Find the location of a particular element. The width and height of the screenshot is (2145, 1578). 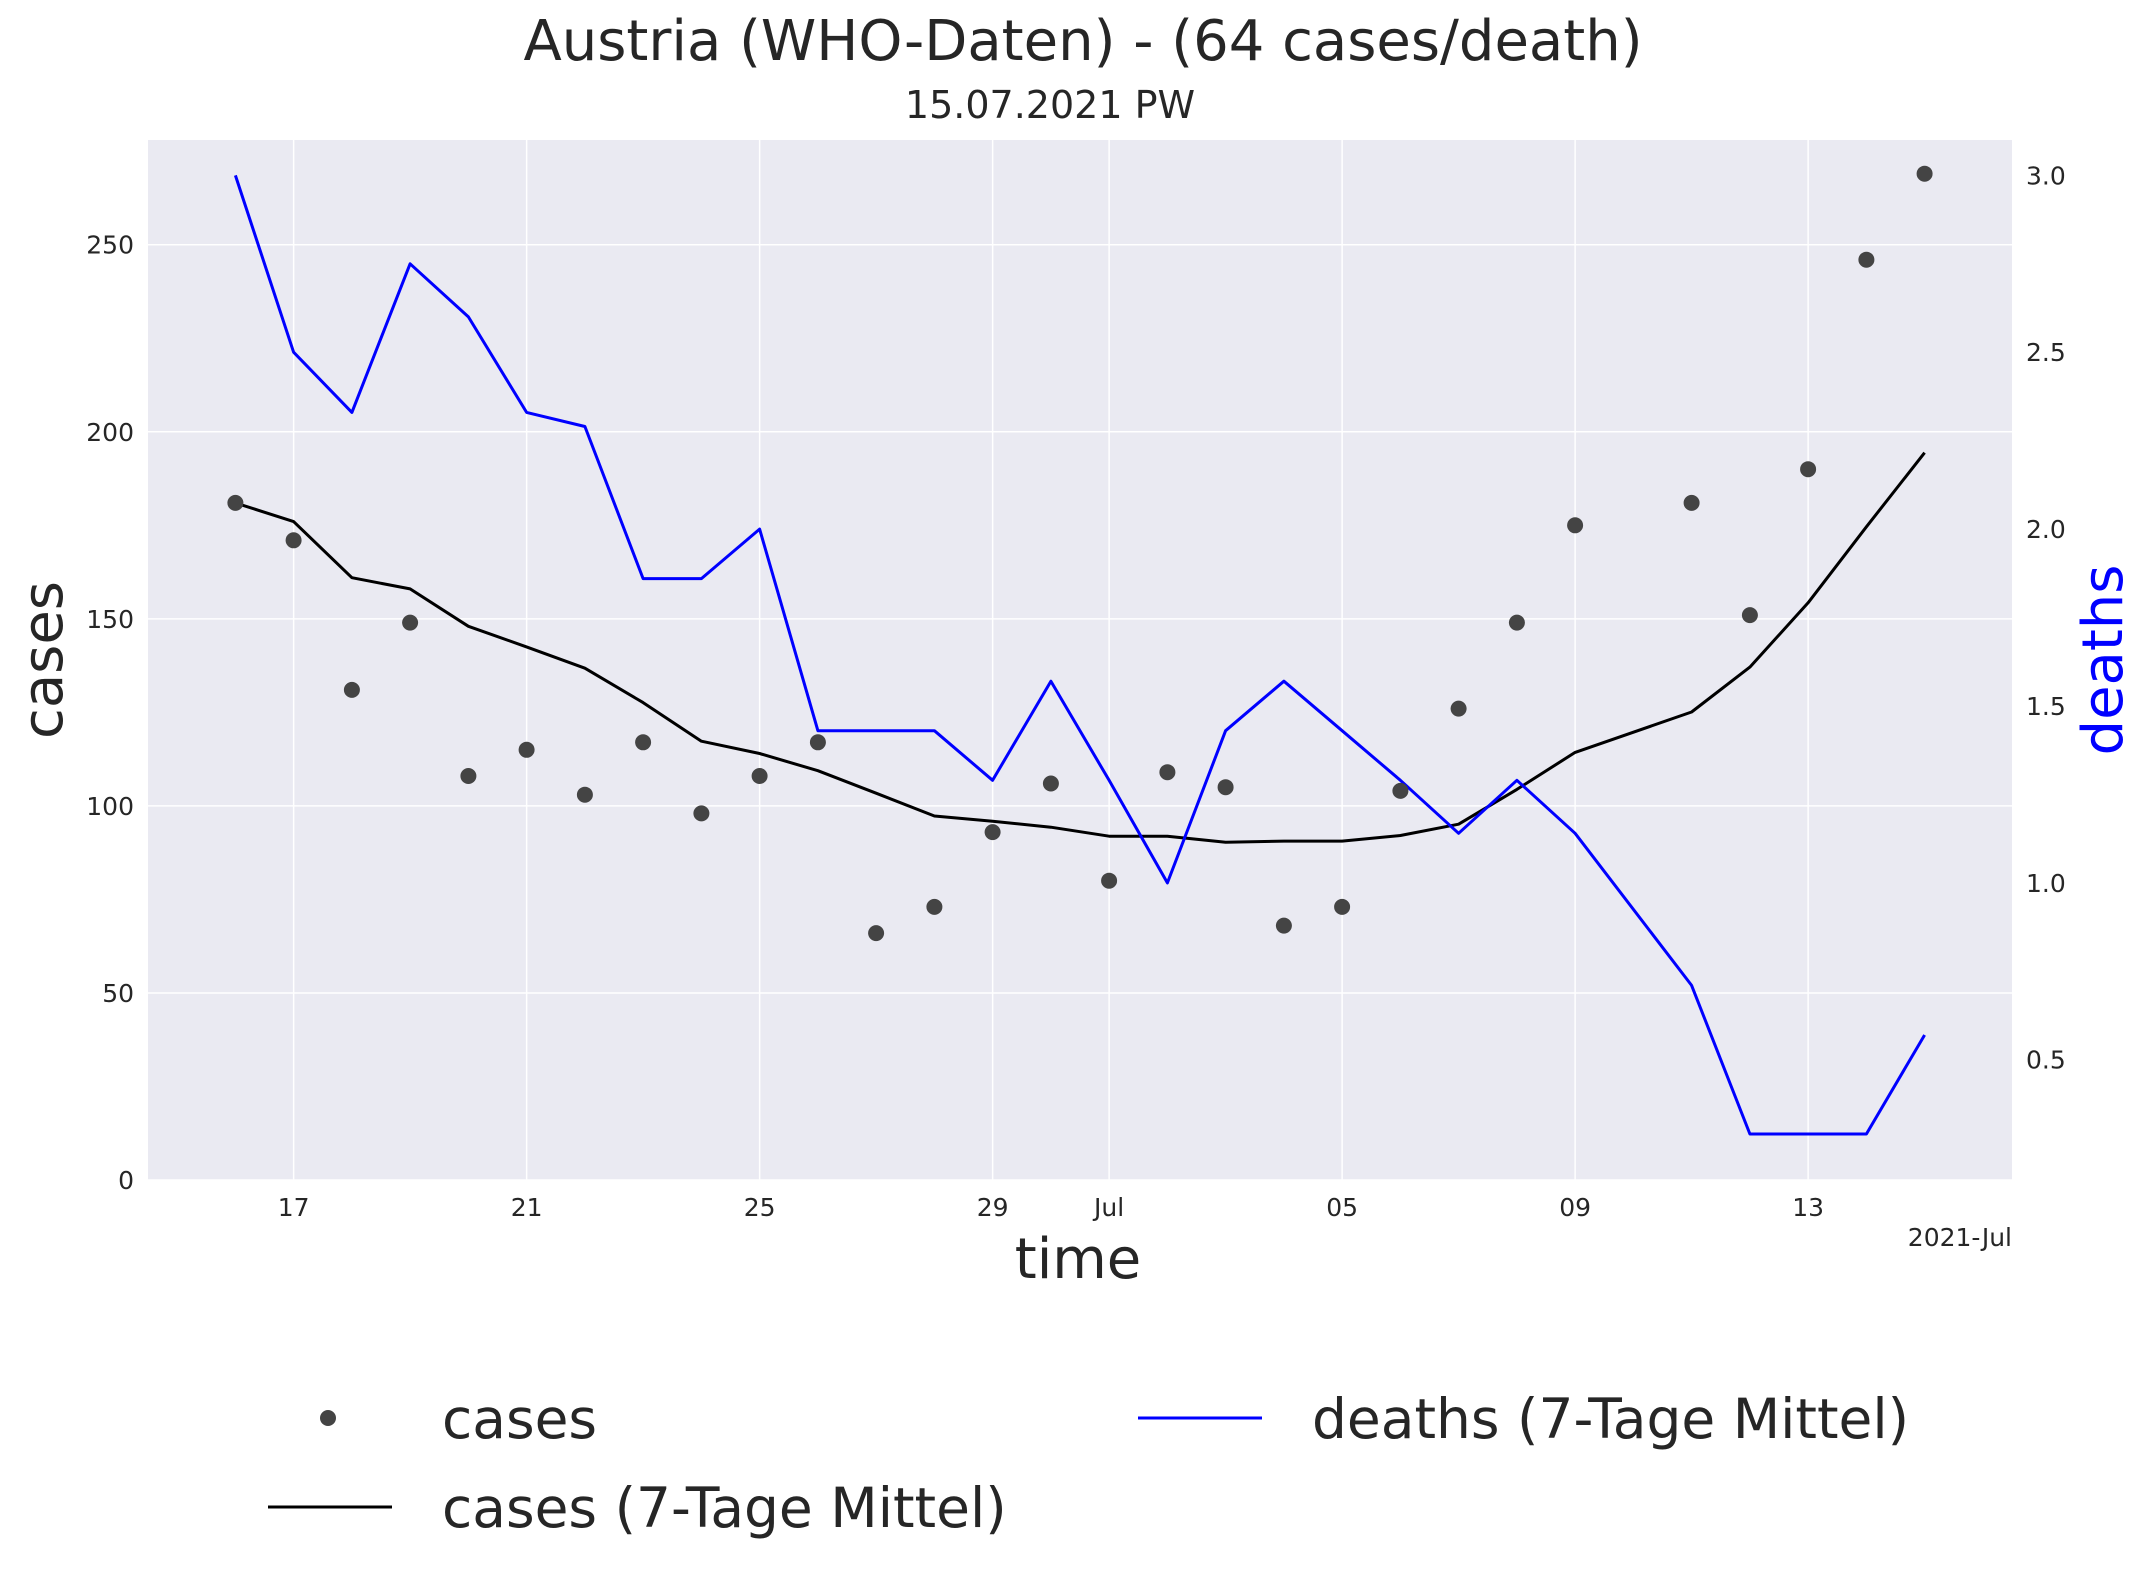

y2-tick-label: 1.5 is located at coordinates (2046, 706).